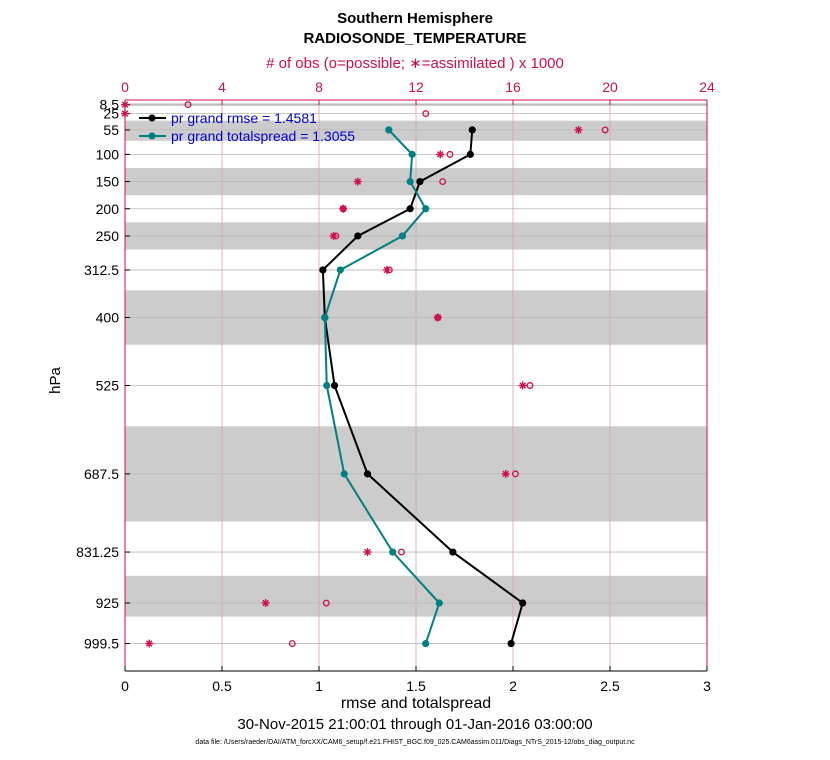  I want to click on legend-label: pr grand totalspread = 1.3055, so click(263, 136).